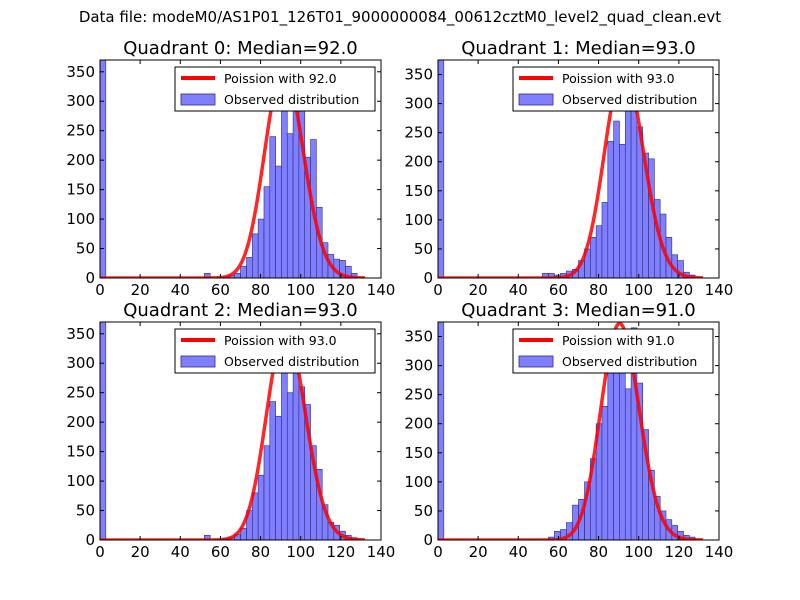 The height and width of the screenshot is (600, 800). What do you see at coordinates (280, 78) in the screenshot?
I see `legend-line-label: Poission with 92.0` at bounding box center [280, 78].